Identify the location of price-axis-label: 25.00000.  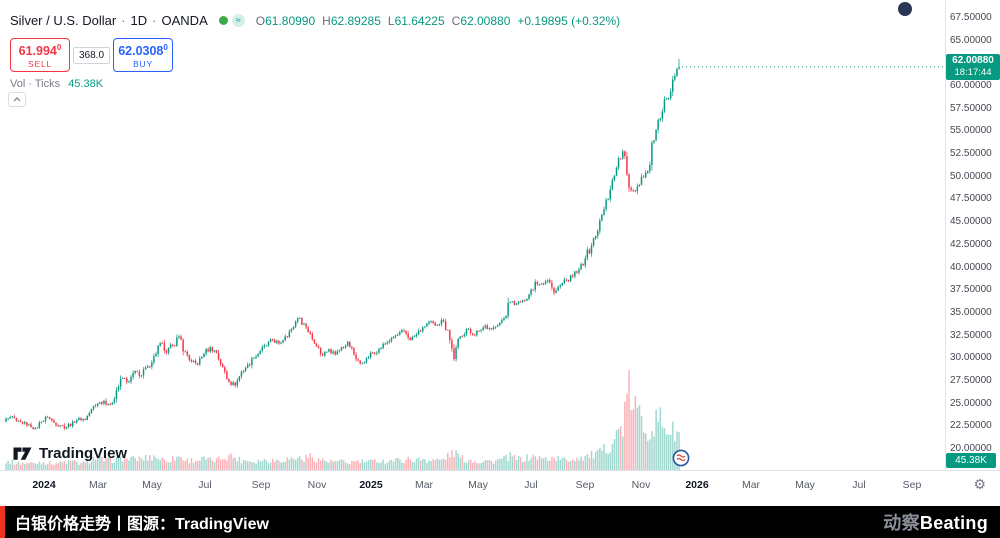
(971, 403).